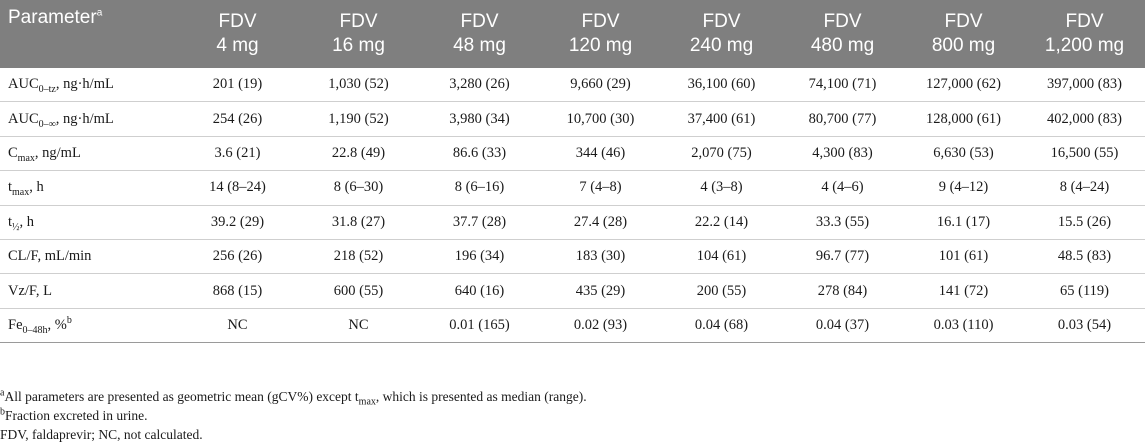 Image resolution: width=1145 pixels, height=445 pixels. I want to click on dose-header-dose: 120 mg, so click(600, 45).